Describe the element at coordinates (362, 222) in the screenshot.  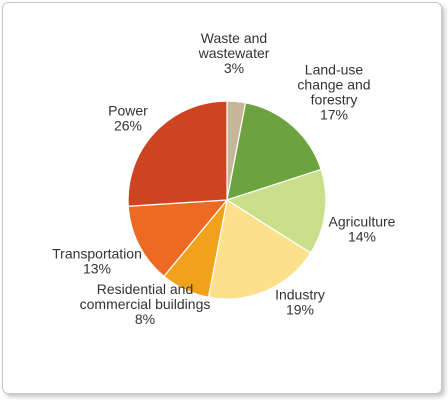
I see `slice-name-line: Agriculture` at that location.